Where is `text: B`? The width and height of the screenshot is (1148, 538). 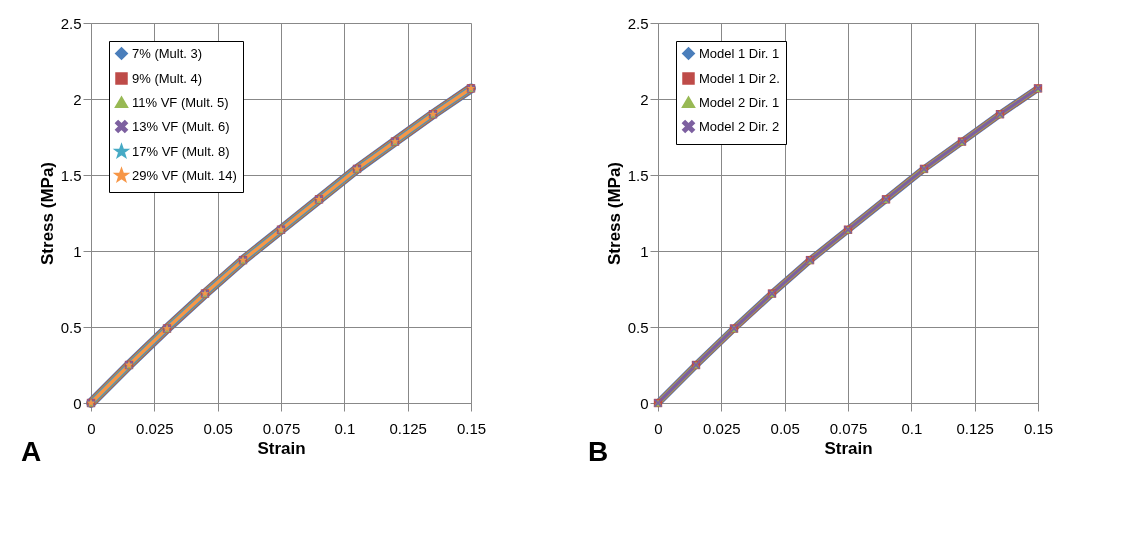 text: B is located at coordinates (598, 451).